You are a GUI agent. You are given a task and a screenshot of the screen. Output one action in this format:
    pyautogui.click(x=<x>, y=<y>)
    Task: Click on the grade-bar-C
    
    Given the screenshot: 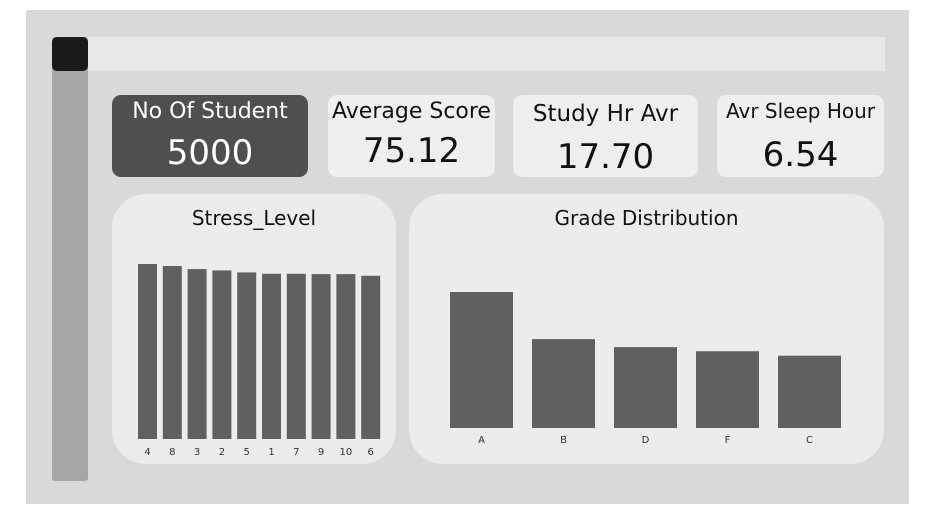 What is the action you would take?
    pyautogui.click(x=809, y=391)
    